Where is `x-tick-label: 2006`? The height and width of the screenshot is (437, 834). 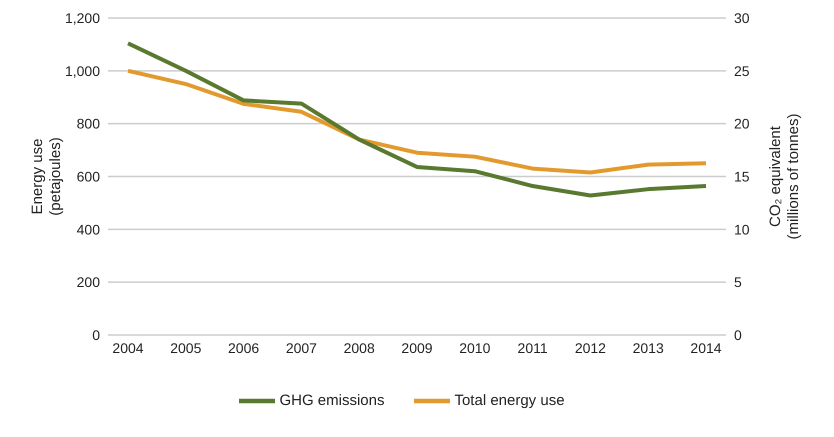 x-tick-label: 2006 is located at coordinates (244, 348).